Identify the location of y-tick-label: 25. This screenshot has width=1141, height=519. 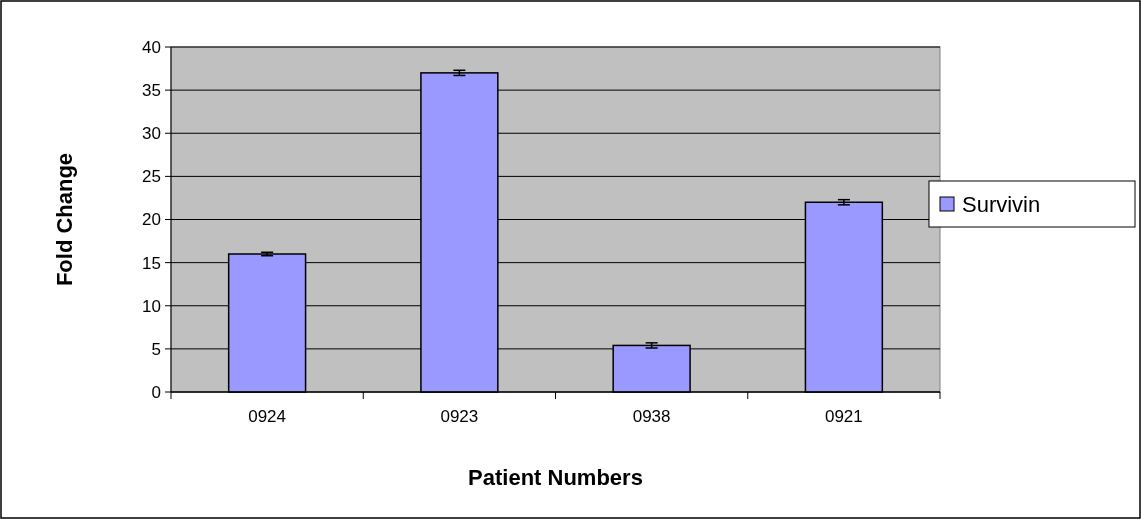
(151, 177).